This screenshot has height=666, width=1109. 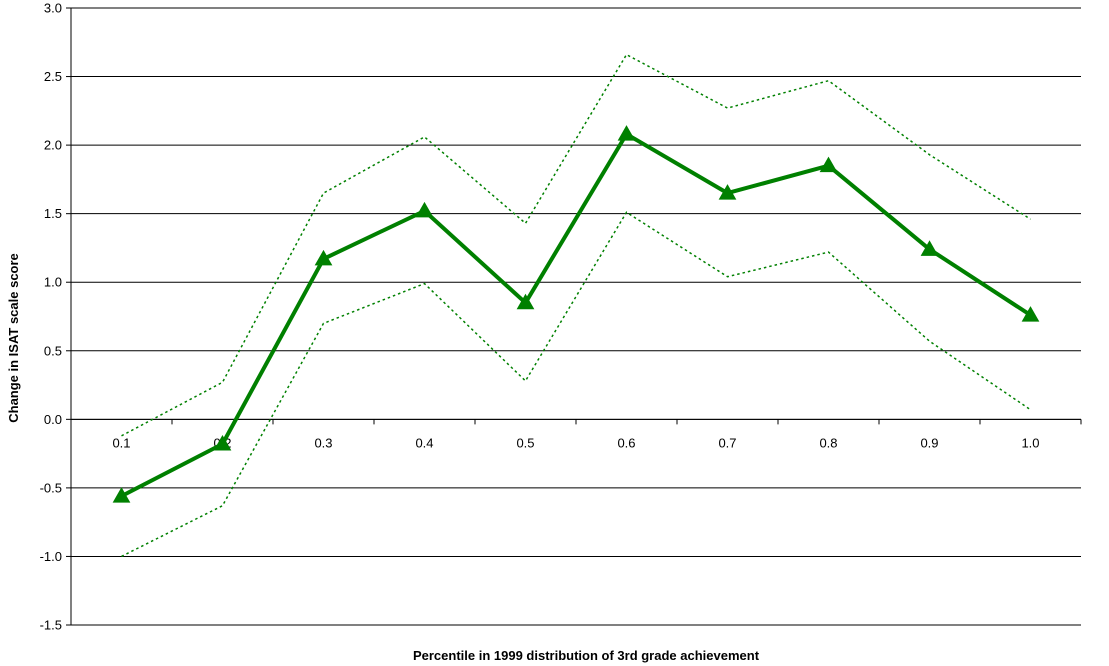 I want to click on y-tick-label: -1.0, so click(x=51, y=556).